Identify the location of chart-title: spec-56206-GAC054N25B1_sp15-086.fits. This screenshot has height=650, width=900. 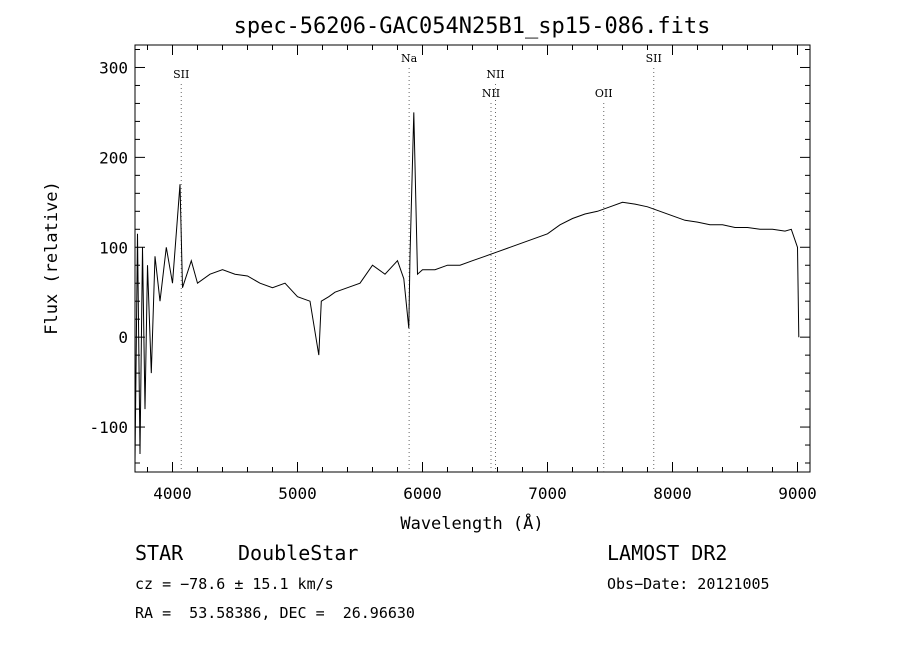
(472, 26).